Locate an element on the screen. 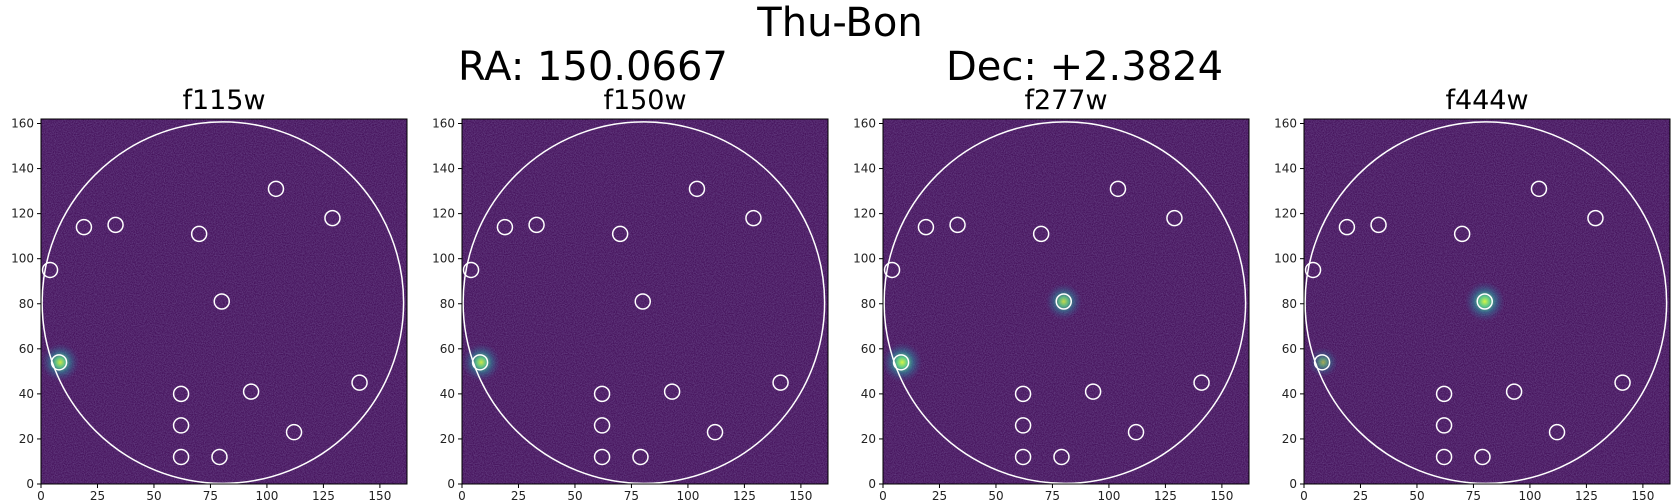 Image resolution: width=1680 pixels, height=500 pixels. panel-title: f277w is located at coordinates (1065, 100).